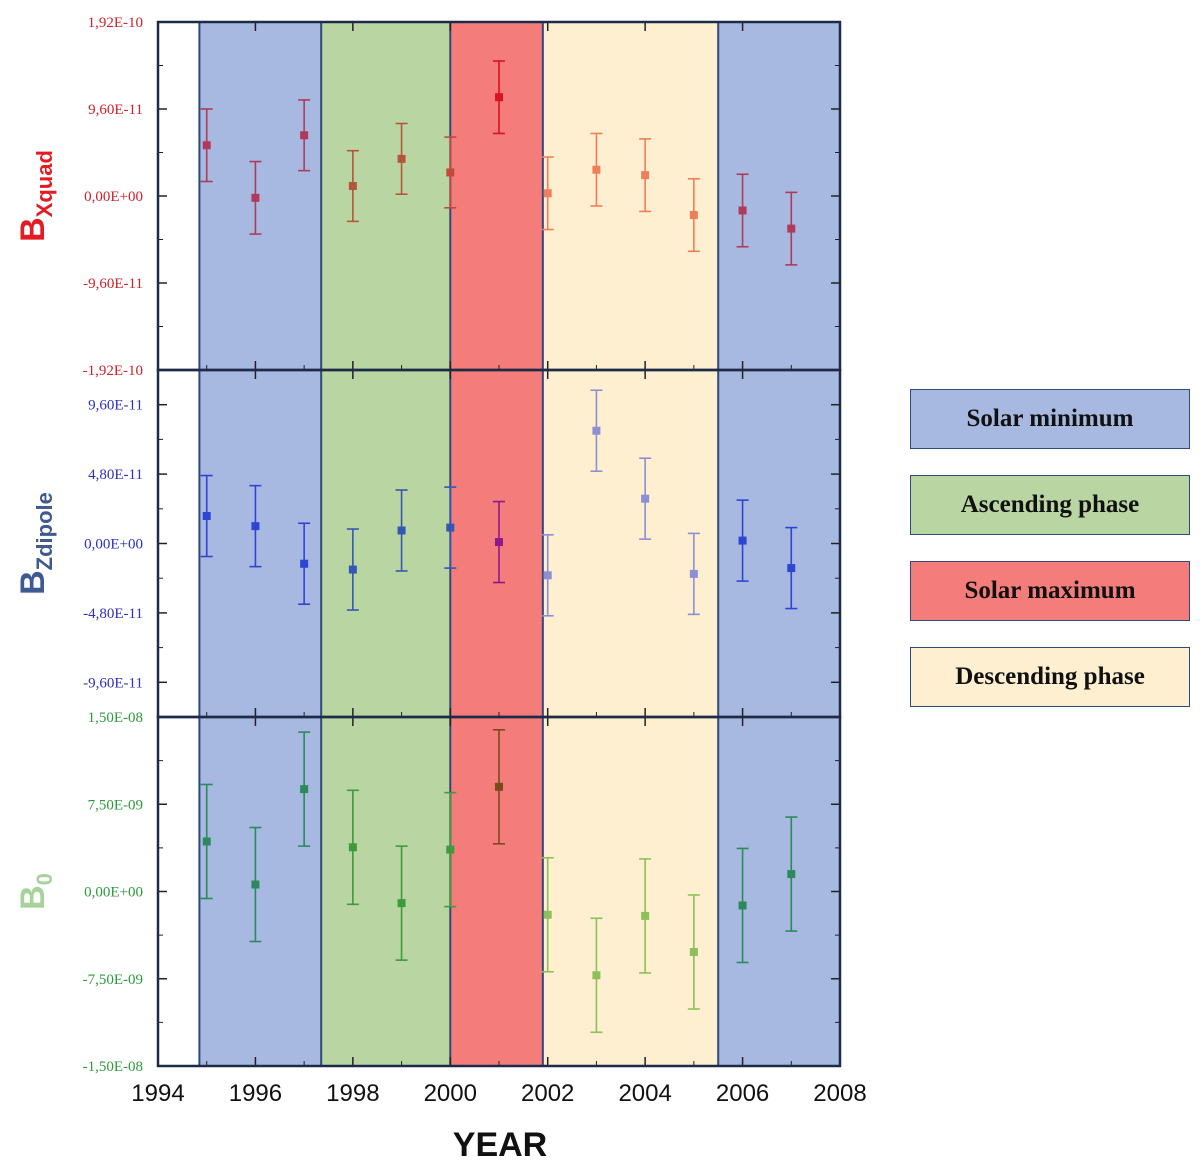 The image size is (1200, 1168). What do you see at coordinates (35, 891) in the screenshot?
I see `y-axis-label: B0` at bounding box center [35, 891].